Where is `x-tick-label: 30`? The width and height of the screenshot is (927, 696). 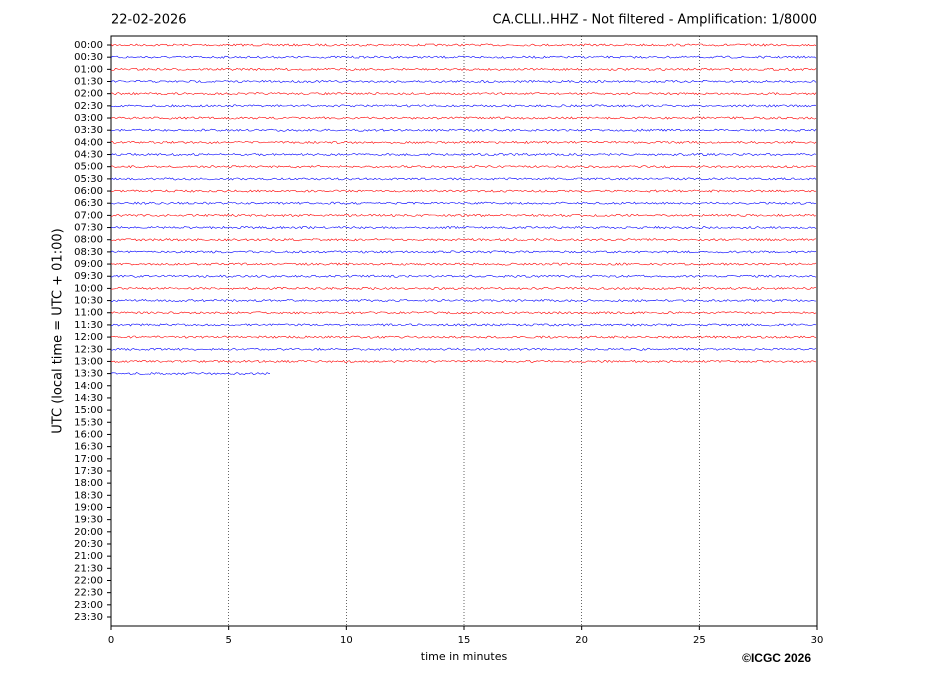
x-tick-label: 30 is located at coordinates (817, 640).